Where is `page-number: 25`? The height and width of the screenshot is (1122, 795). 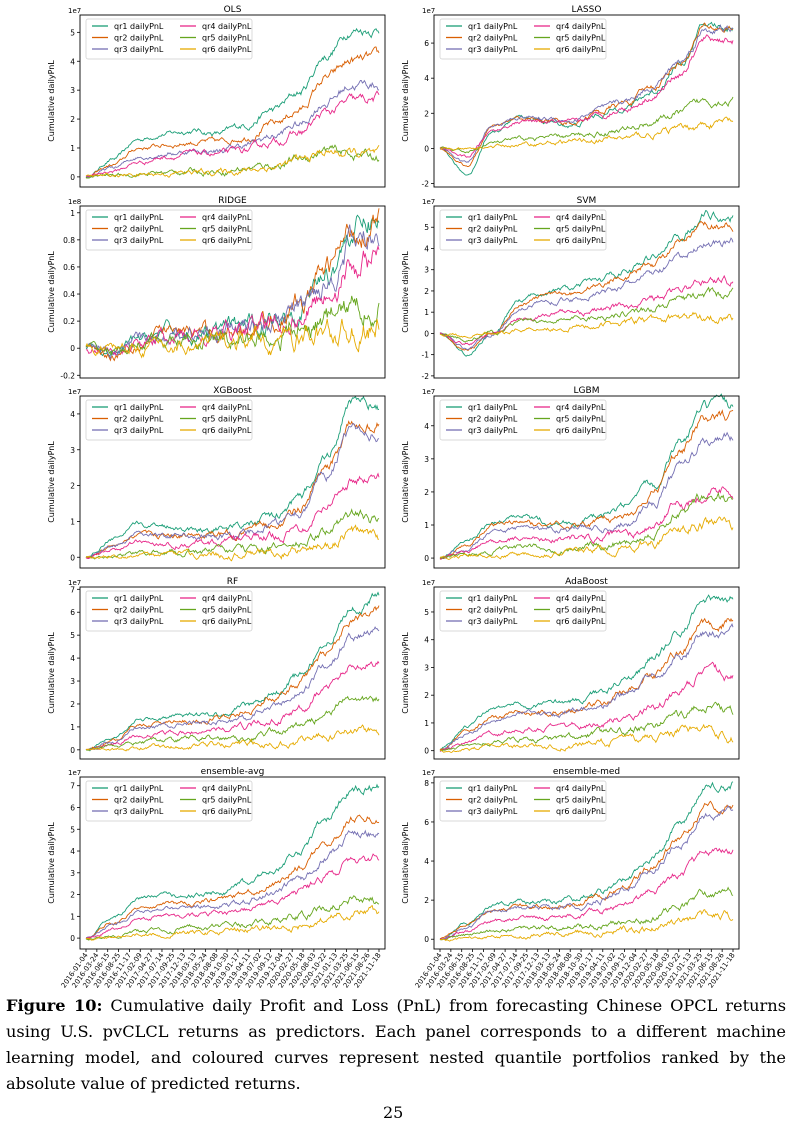
page-number: 25 is located at coordinates (393, 1112).